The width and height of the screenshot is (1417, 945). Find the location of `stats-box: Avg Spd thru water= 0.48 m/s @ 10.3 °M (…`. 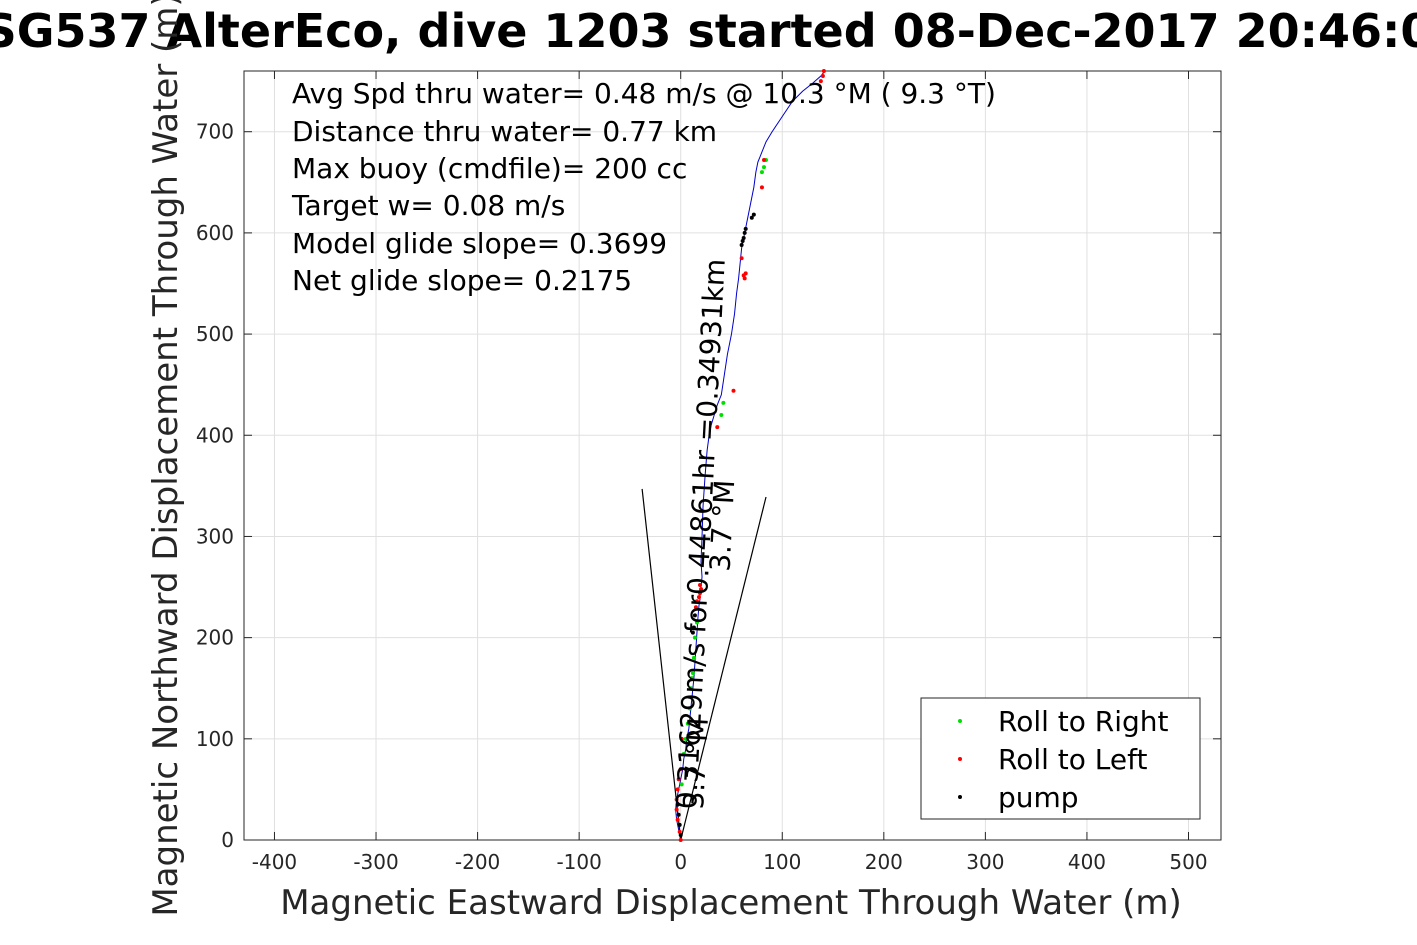

stats-box: Avg Spd thru water= 0.48 m/s @ 10.3 °M (… is located at coordinates (643, 187).